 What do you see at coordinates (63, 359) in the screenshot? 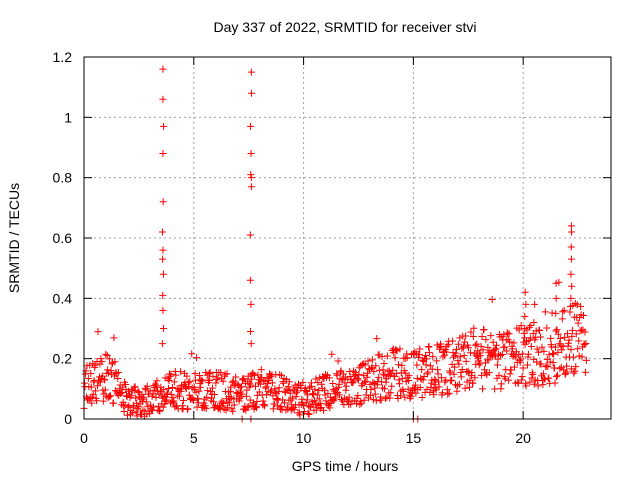
I see `y-tick-label: 0.2` at bounding box center [63, 359].